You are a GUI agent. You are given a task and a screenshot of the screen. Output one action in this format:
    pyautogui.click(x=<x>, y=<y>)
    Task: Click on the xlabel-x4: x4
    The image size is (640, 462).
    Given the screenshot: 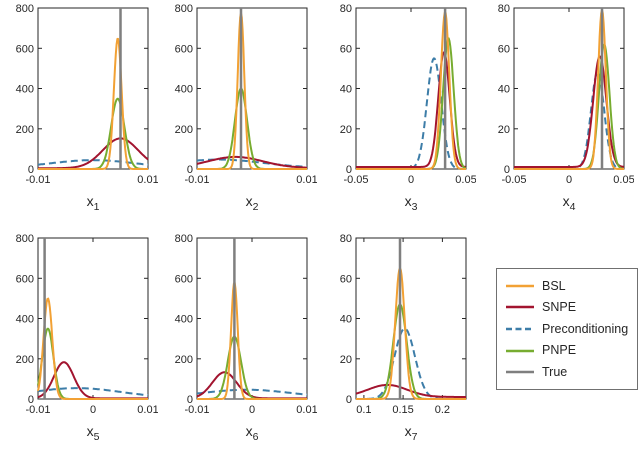 What is the action you would take?
    pyautogui.click(x=569, y=203)
    